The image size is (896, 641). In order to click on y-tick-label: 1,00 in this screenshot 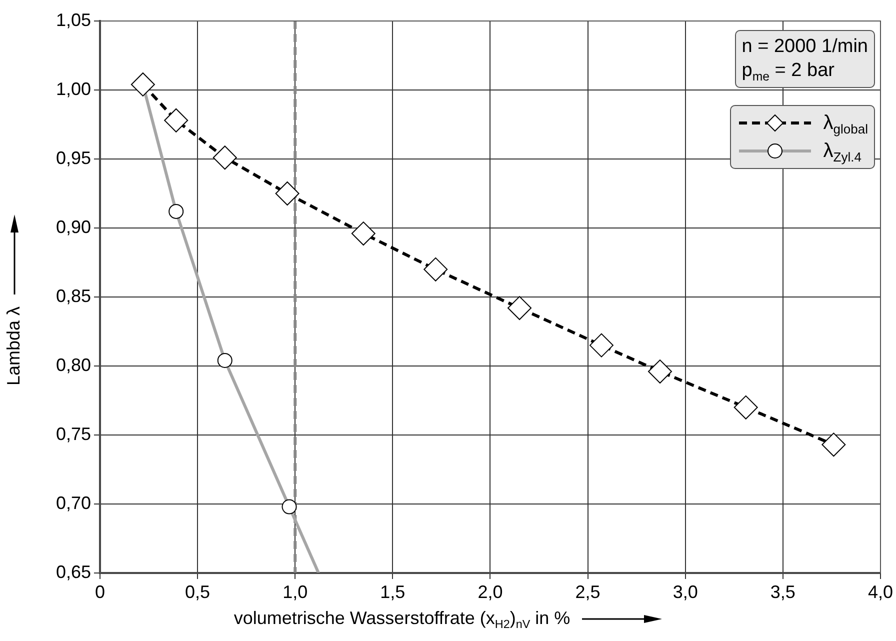, I will do `click(73, 88)`.